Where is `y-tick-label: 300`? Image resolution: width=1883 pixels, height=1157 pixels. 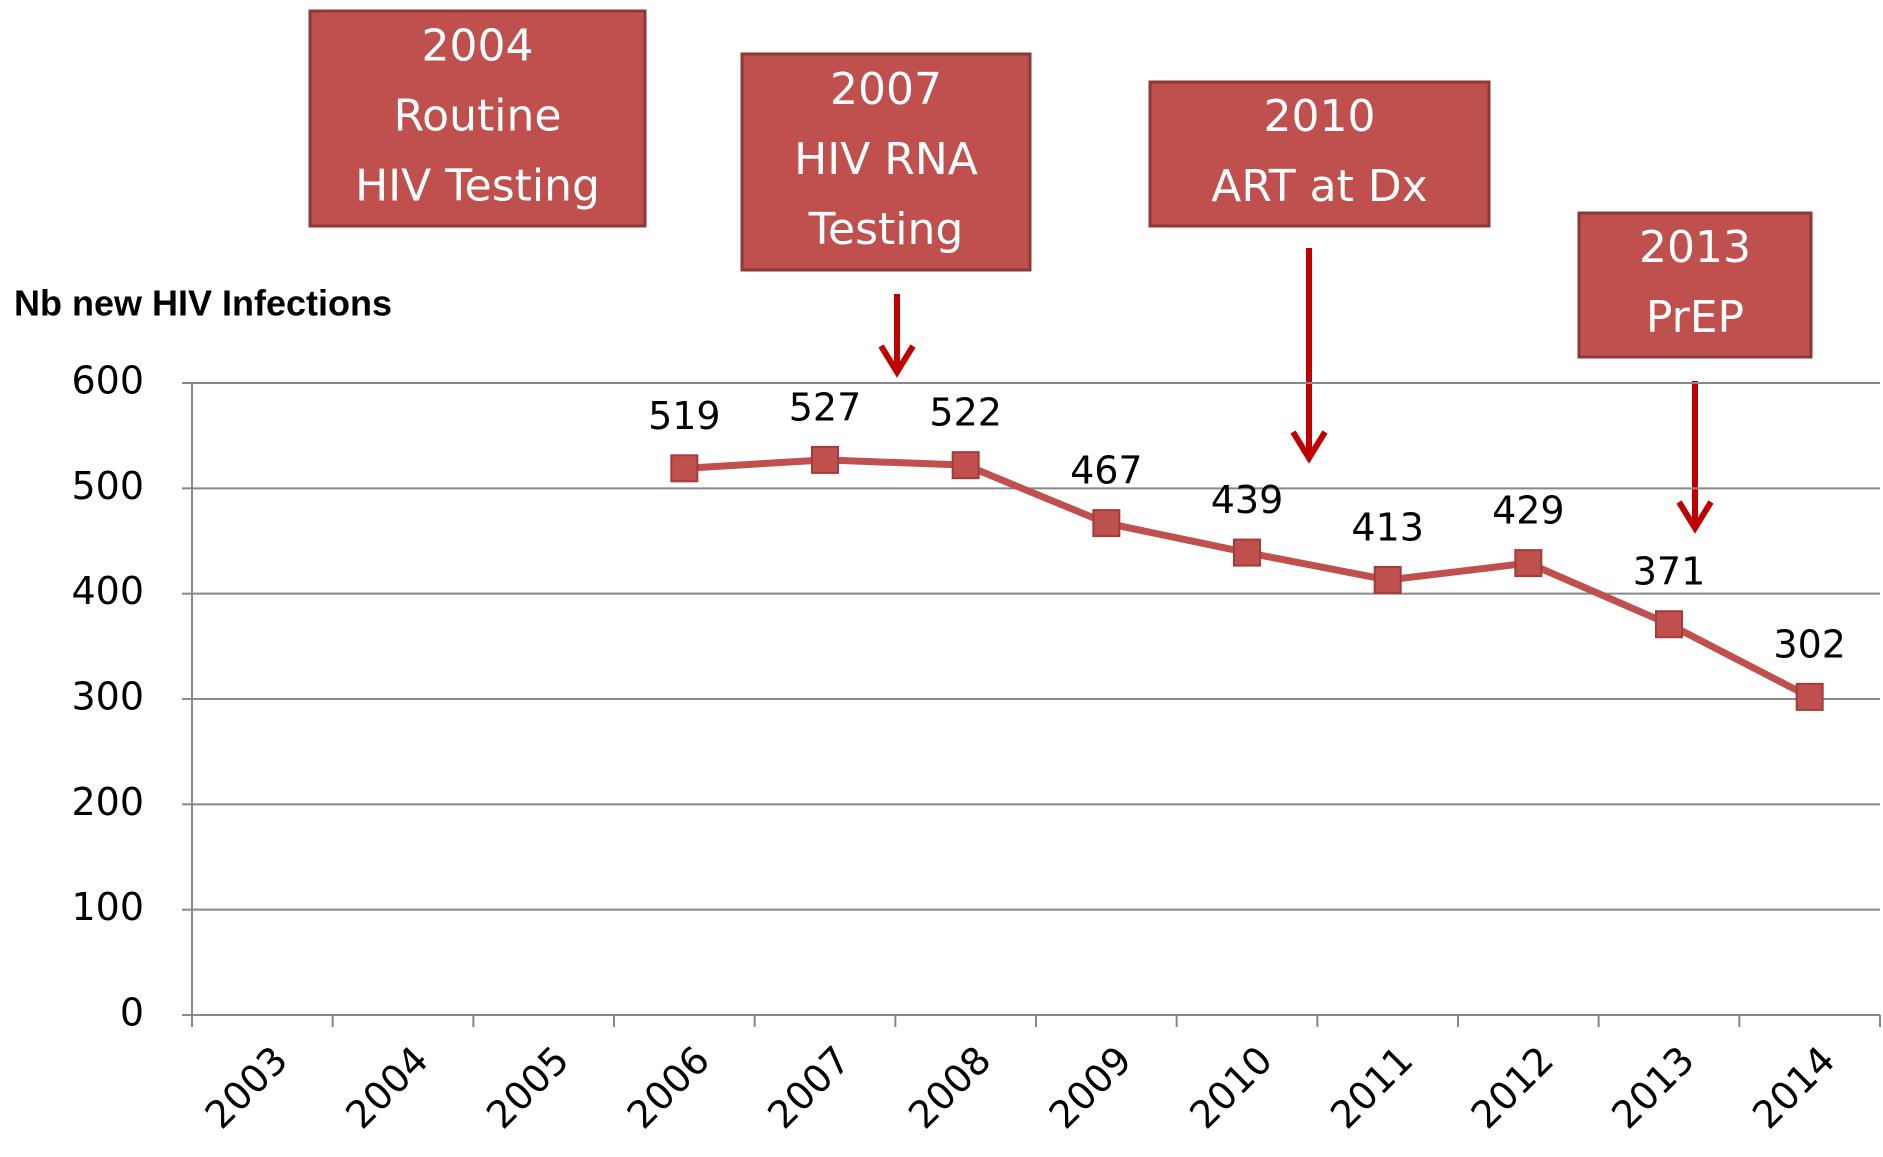
y-tick-label: 300 is located at coordinates (107, 697).